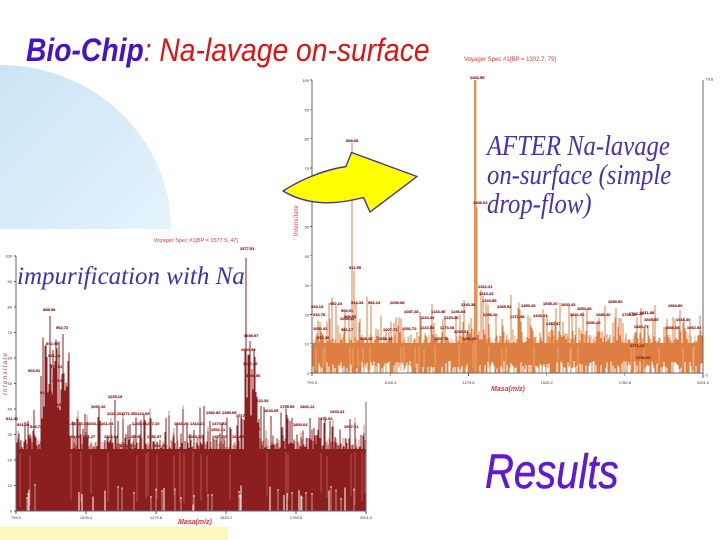  I want to click on svg-text: 1545.20, so click(550, 303).